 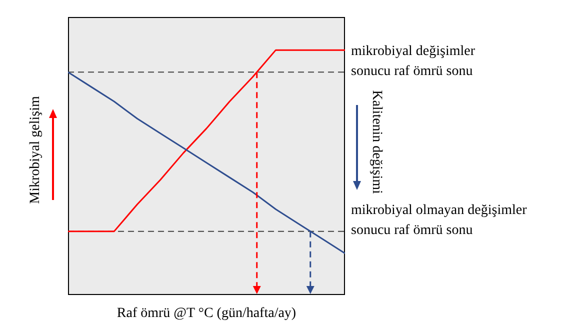 What do you see at coordinates (376, 142) in the screenshot?
I see `y2-axis-title: Kalitenin değişimi` at bounding box center [376, 142].